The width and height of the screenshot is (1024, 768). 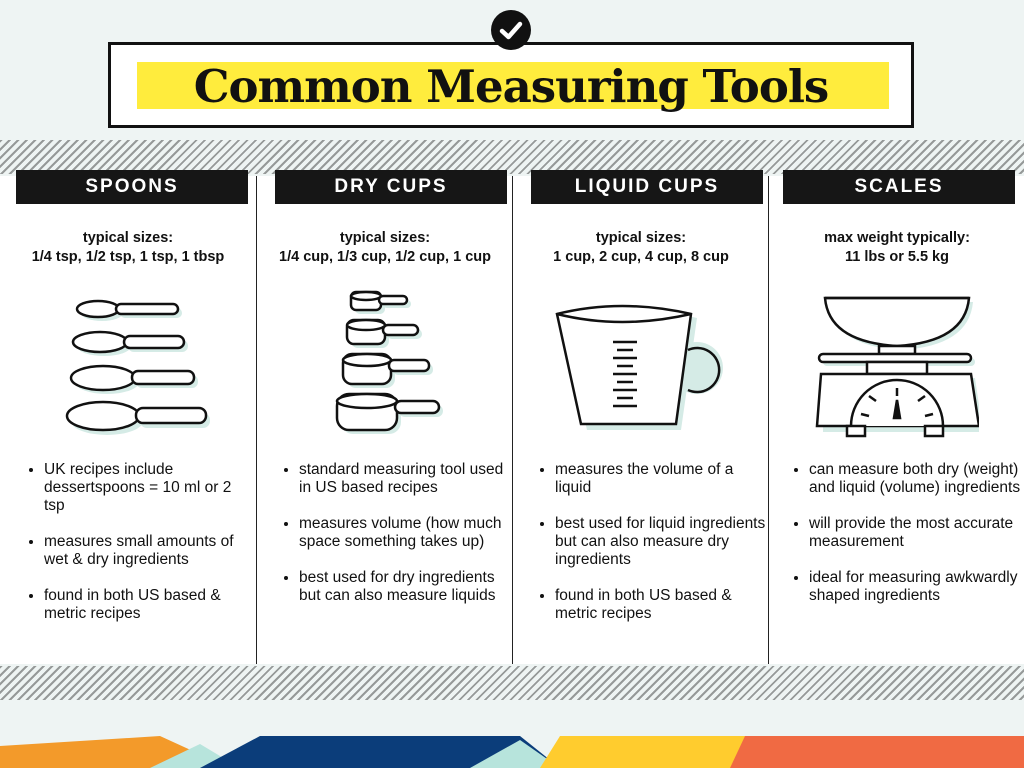 What do you see at coordinates (137, 367) in the screenshot?
I see `measuring-spoons-icon` at bounding box center [137, 367].